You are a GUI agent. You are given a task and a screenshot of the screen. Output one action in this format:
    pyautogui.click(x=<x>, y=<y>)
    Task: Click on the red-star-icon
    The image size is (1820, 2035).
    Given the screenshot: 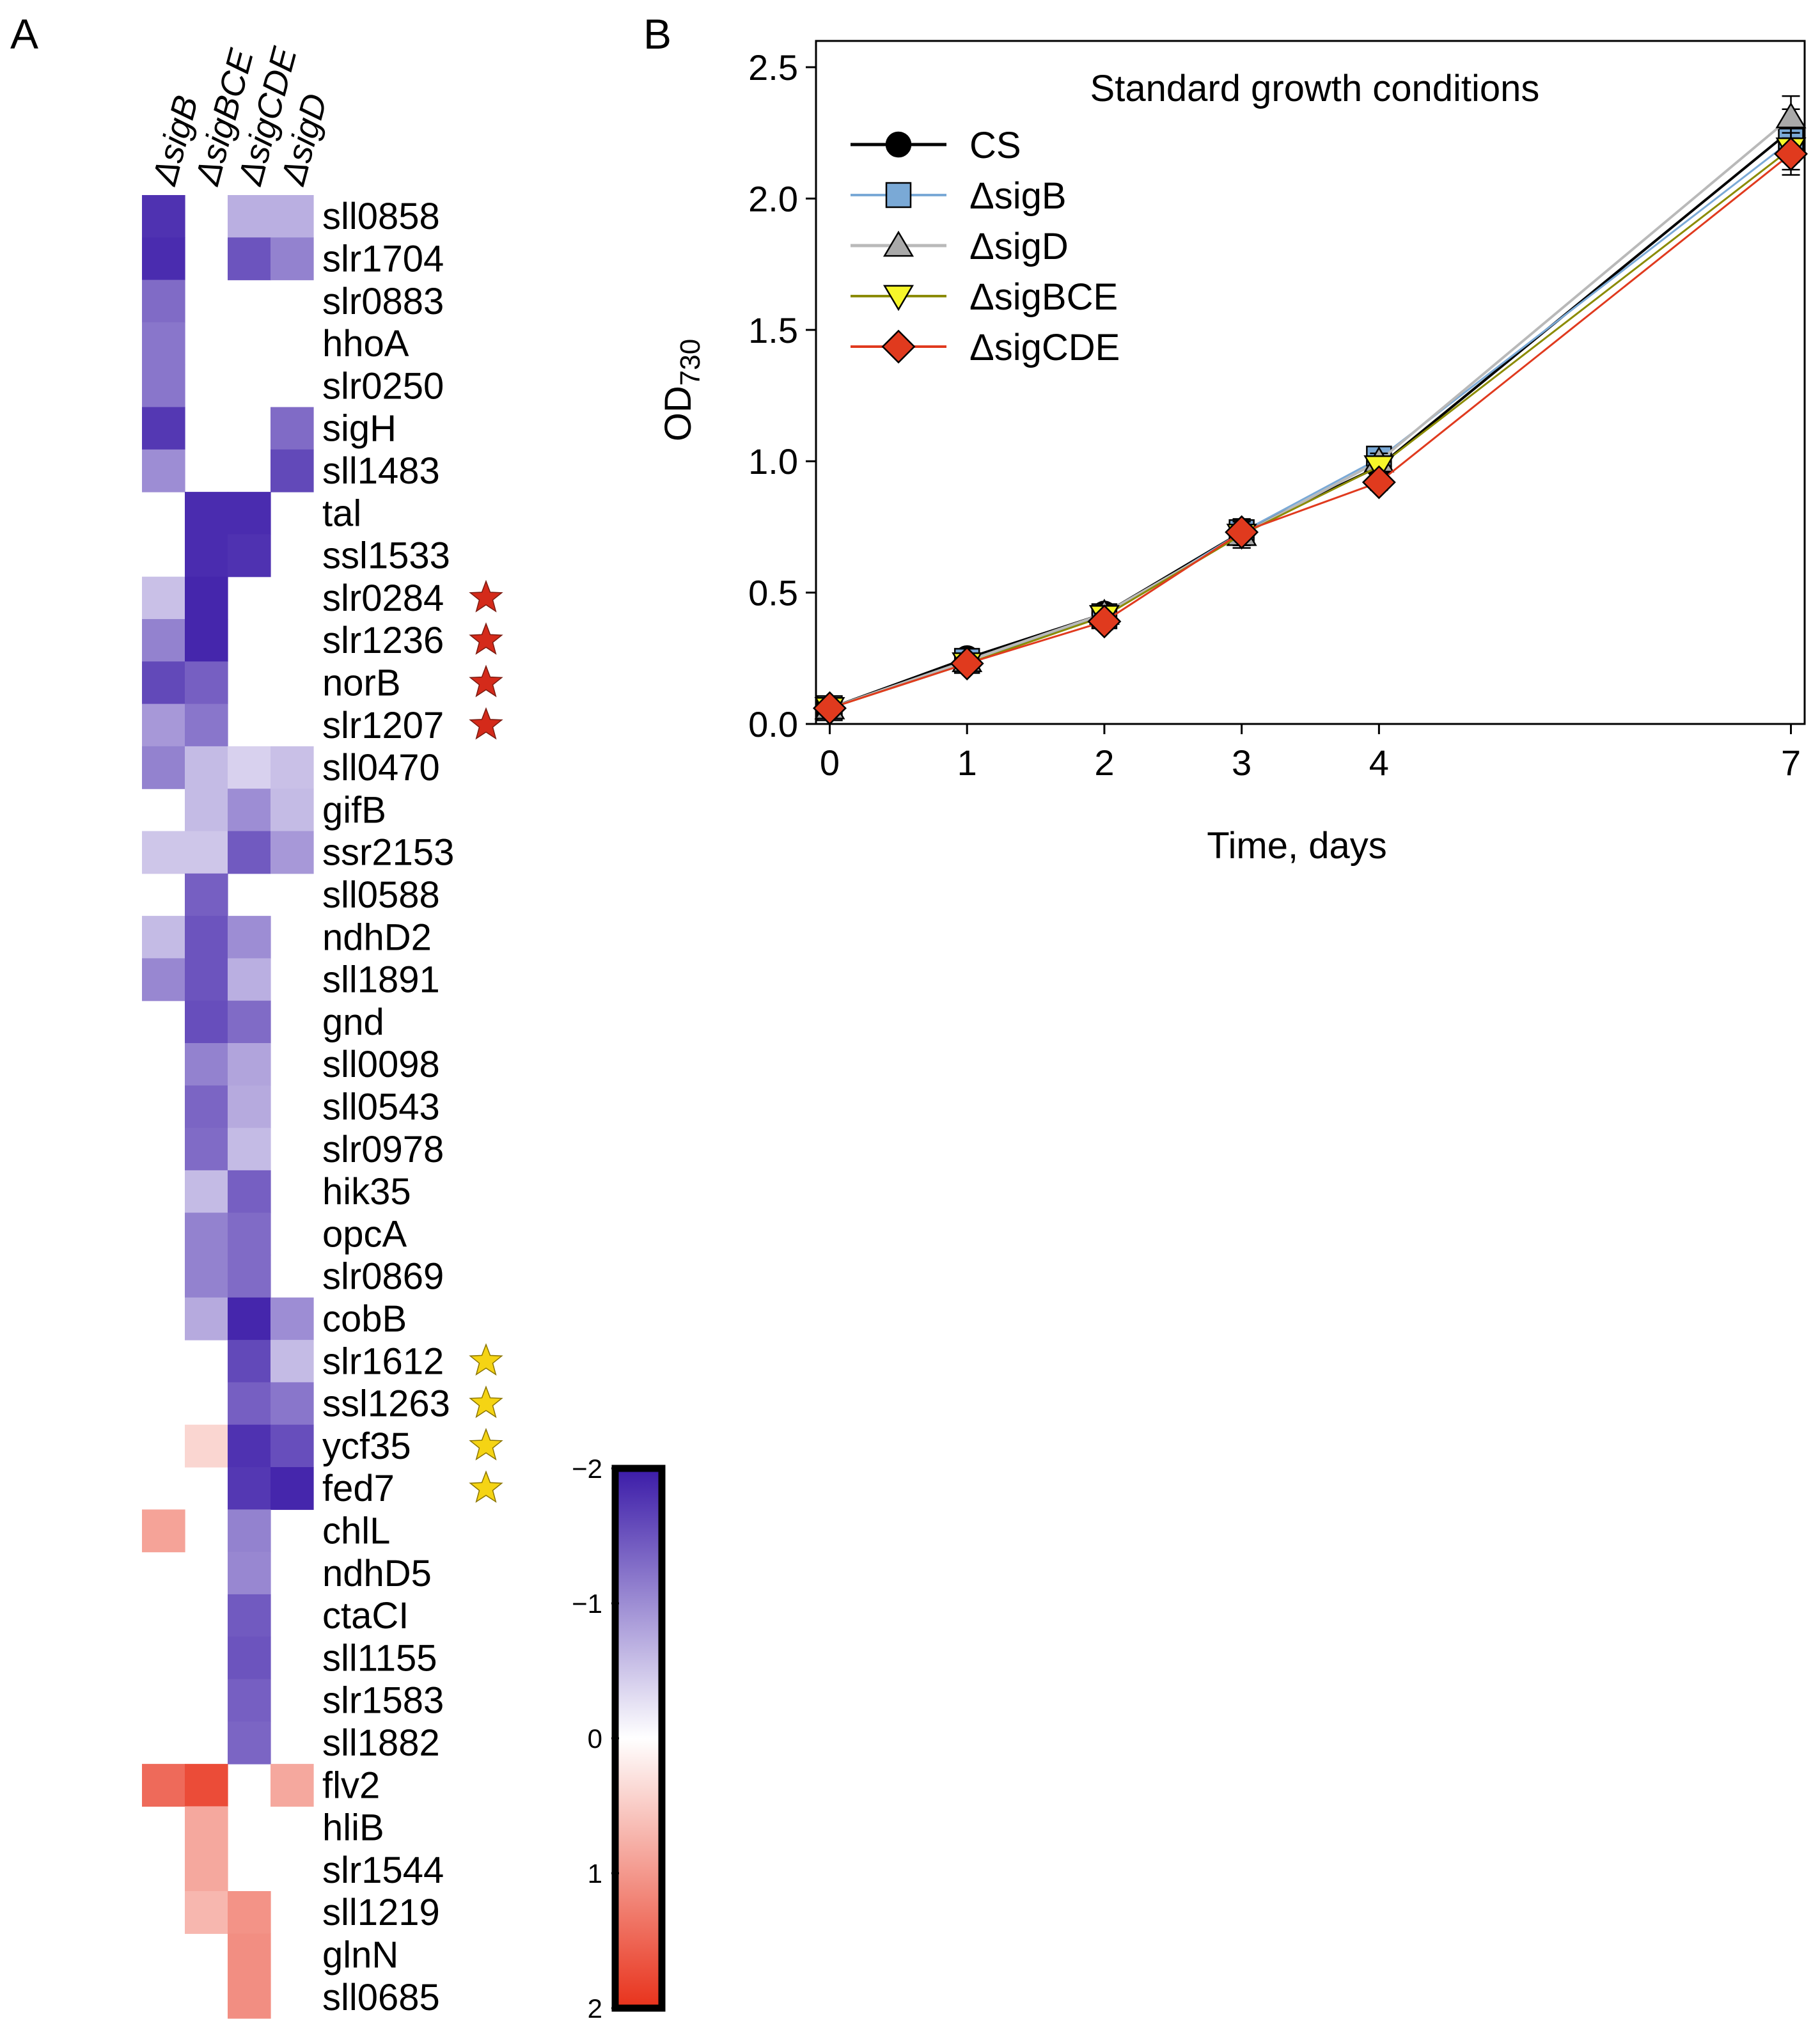 What is the action you would take?
    pyautogui.click(x=486, y=723)
    